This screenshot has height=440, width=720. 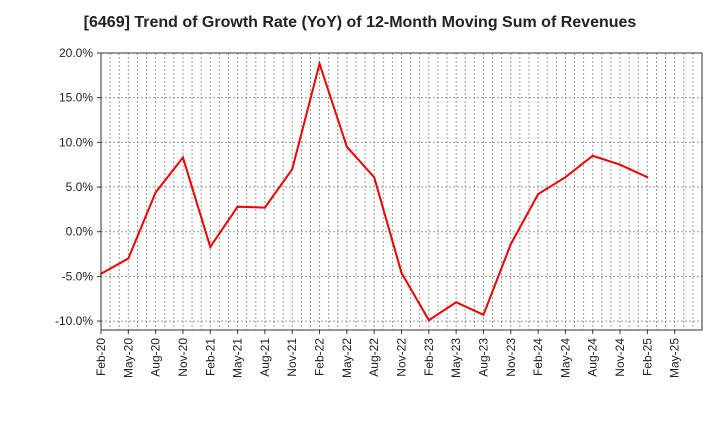 I want to click on x-tick-label: Feb-20, so click(x=101, y=357).